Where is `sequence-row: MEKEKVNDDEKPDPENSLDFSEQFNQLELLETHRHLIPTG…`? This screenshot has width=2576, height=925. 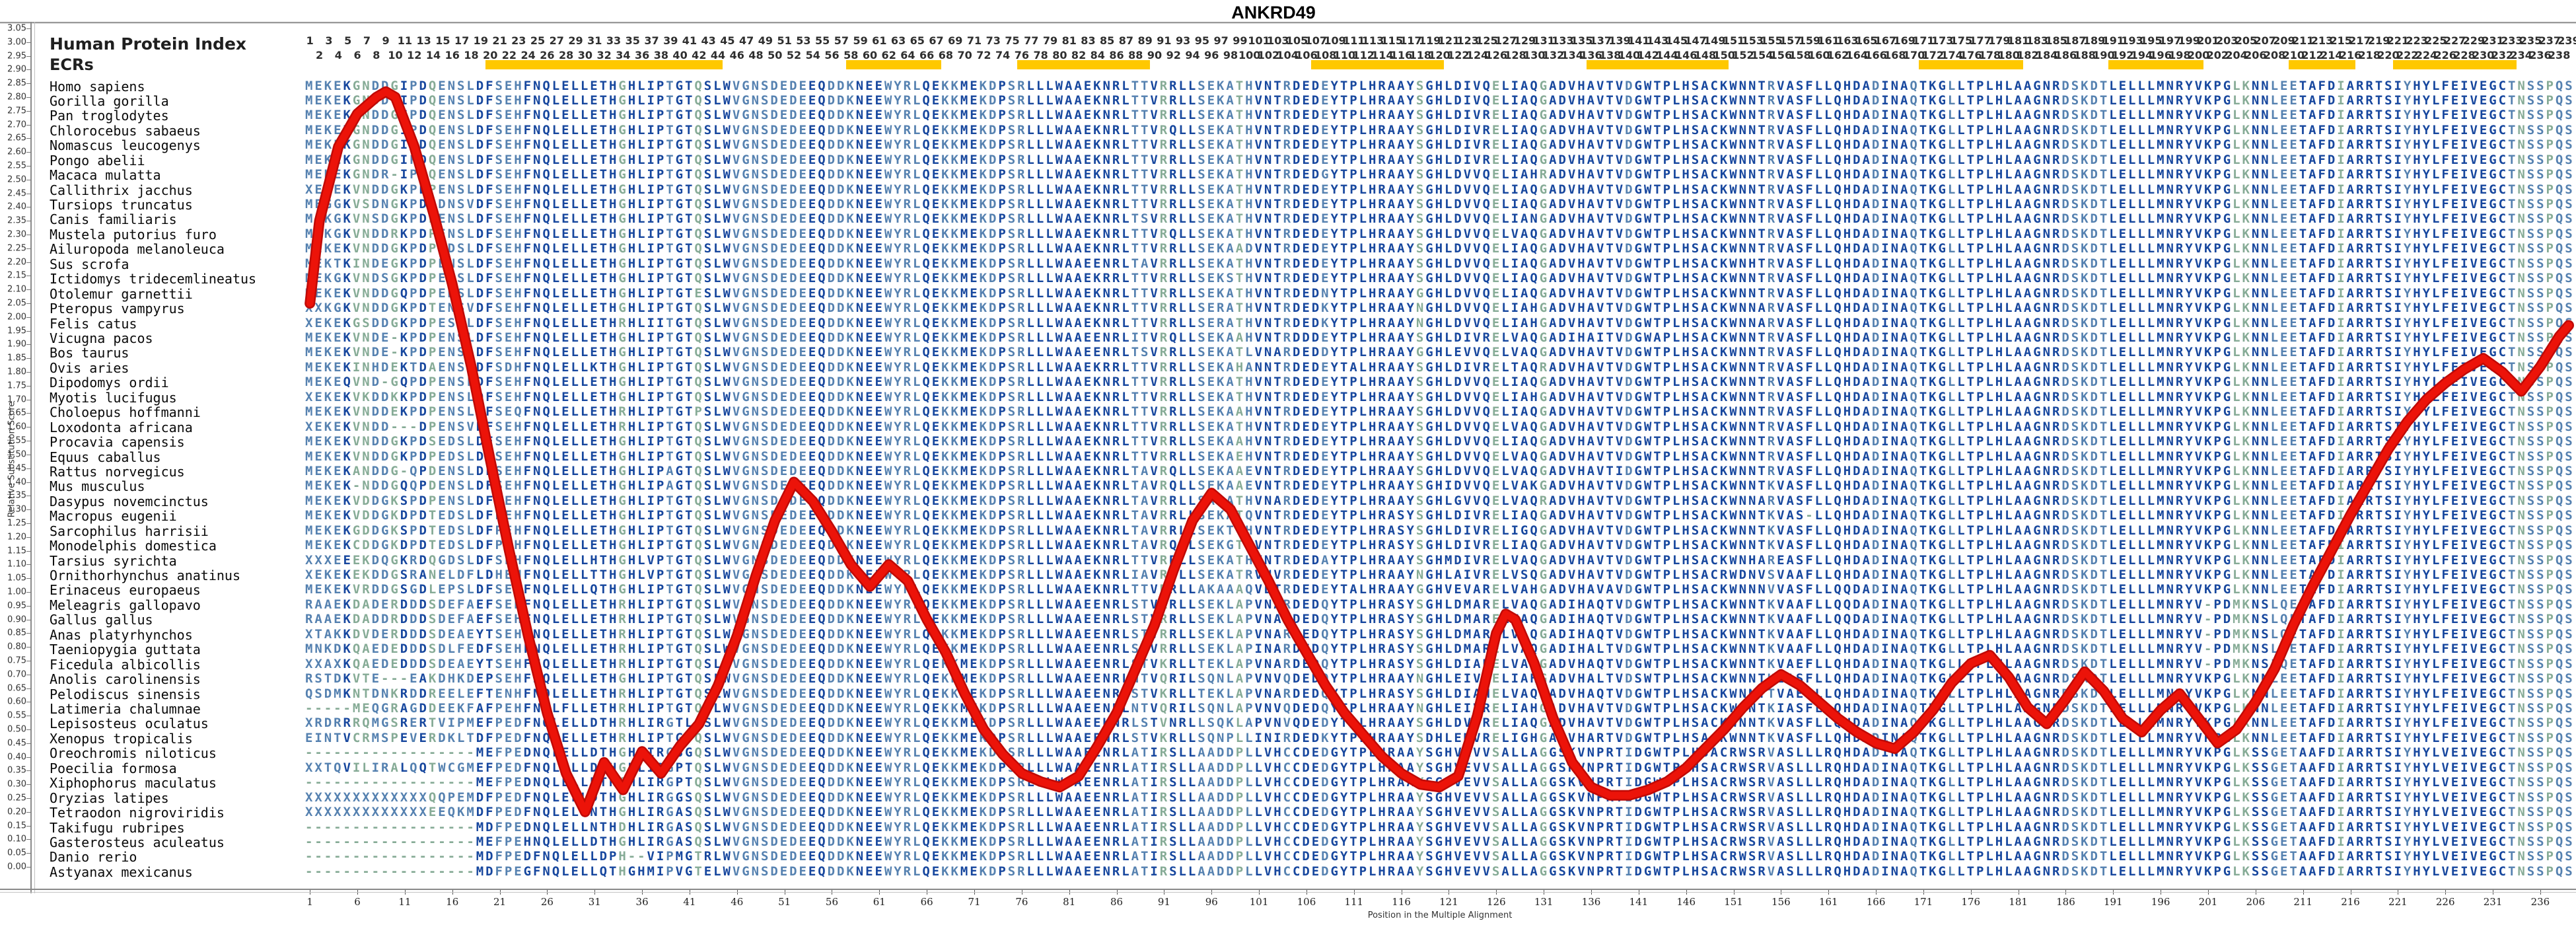
sequence-row: MEKEKVNDDEKPDPENSLDFSEQFNQLELLETHRHLIPTG… is located at coordinates (1440, 411).